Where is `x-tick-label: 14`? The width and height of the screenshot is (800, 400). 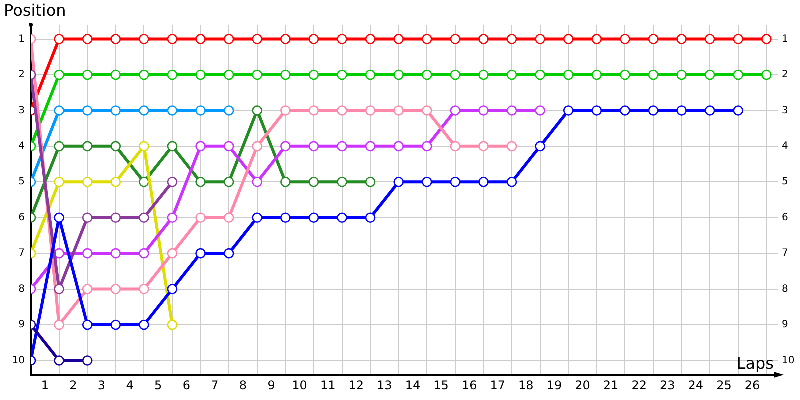 x-tick-label: 14 is located at coordinates (413, 385).